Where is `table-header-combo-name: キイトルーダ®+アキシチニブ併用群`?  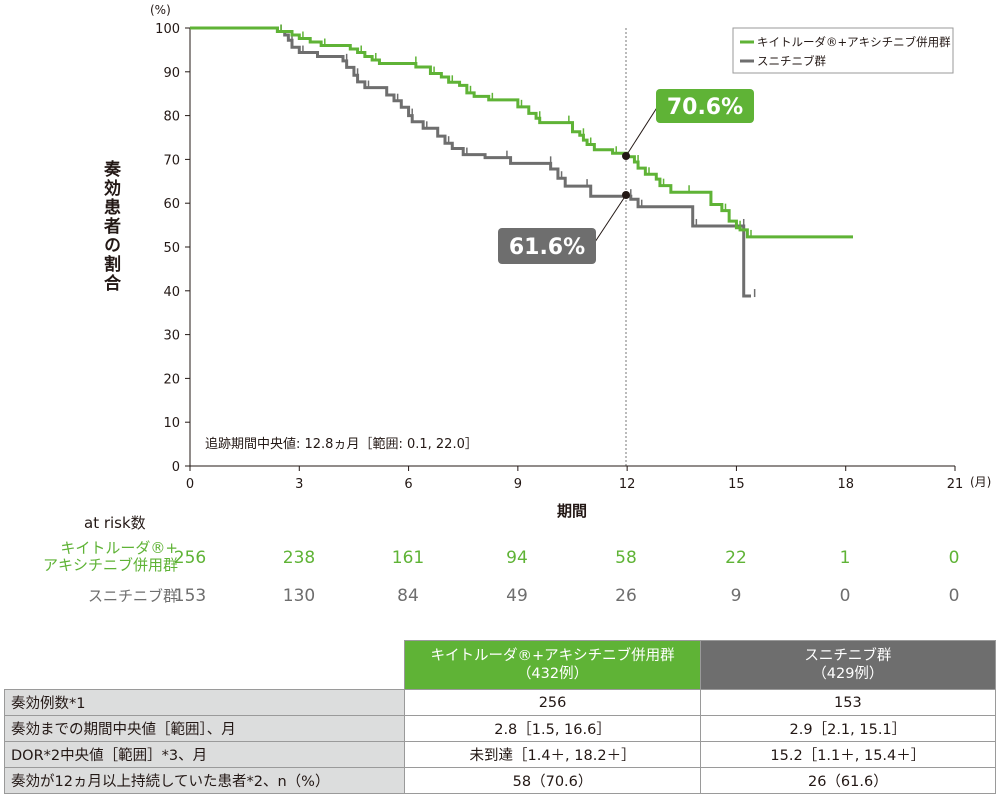
table-header-combo-name: キイトルーダ®+アキシチニブ併用群 is located at coordinates (552, 656).